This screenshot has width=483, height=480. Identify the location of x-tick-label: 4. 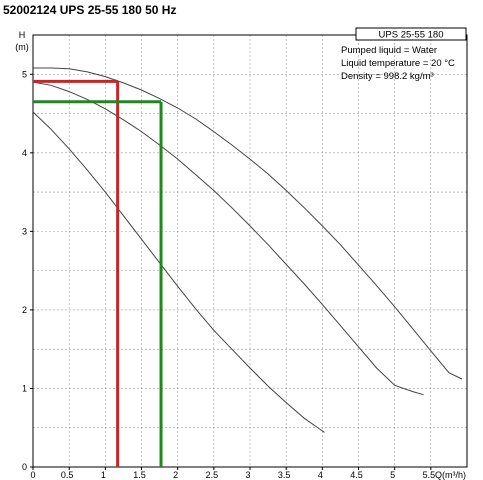
(320, 475).